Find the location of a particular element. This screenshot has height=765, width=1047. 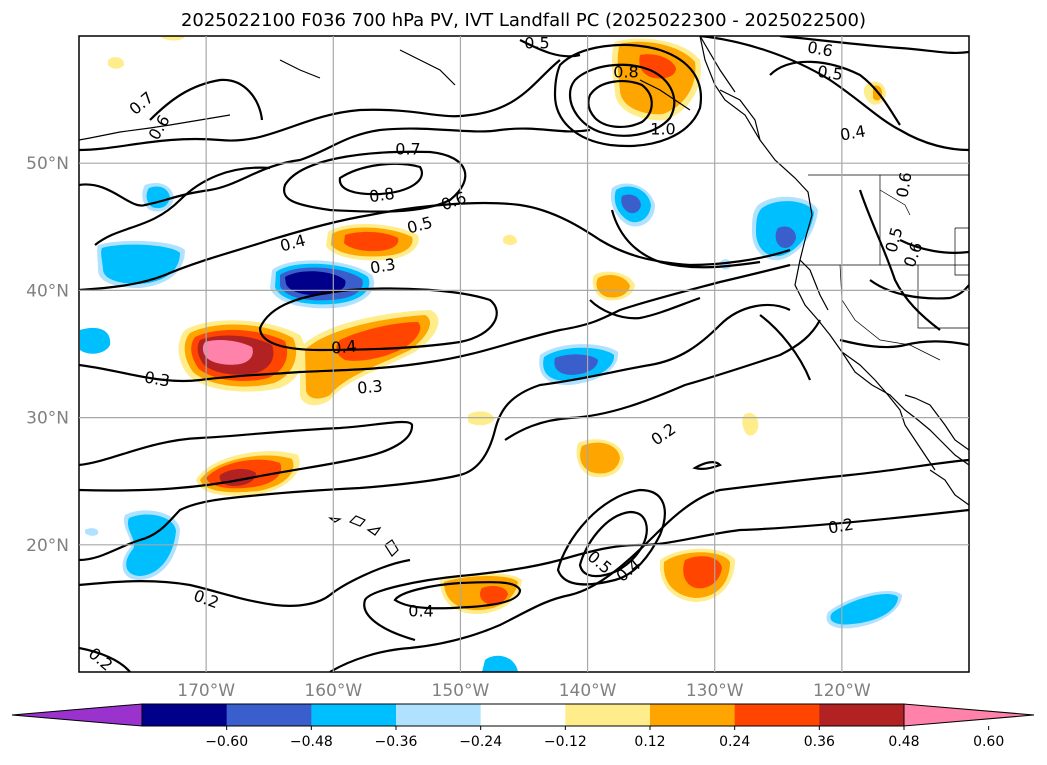

colorbar-tick-label: −0.36 is located at coordinates (396, 742).